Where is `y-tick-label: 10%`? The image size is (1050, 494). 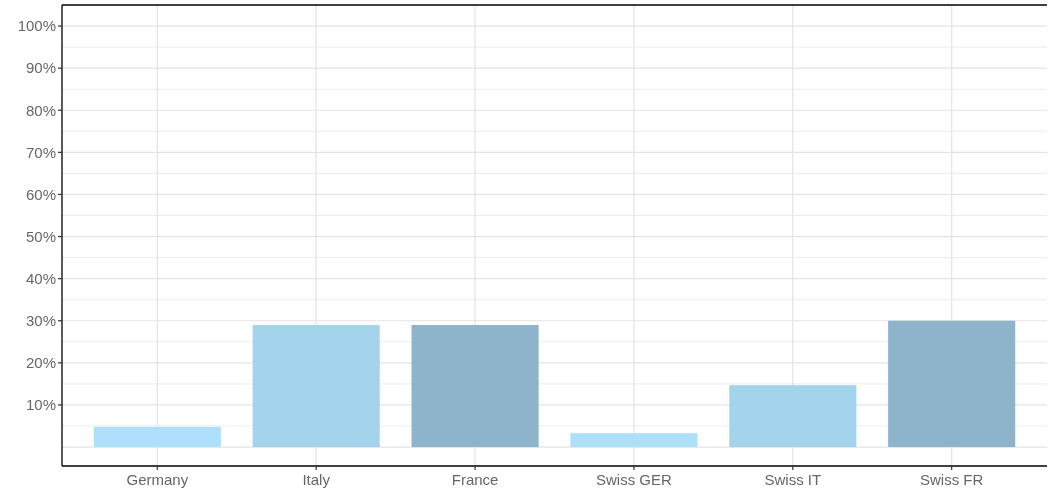
y-tick-label: 10% is located at coordinates (40, 405).